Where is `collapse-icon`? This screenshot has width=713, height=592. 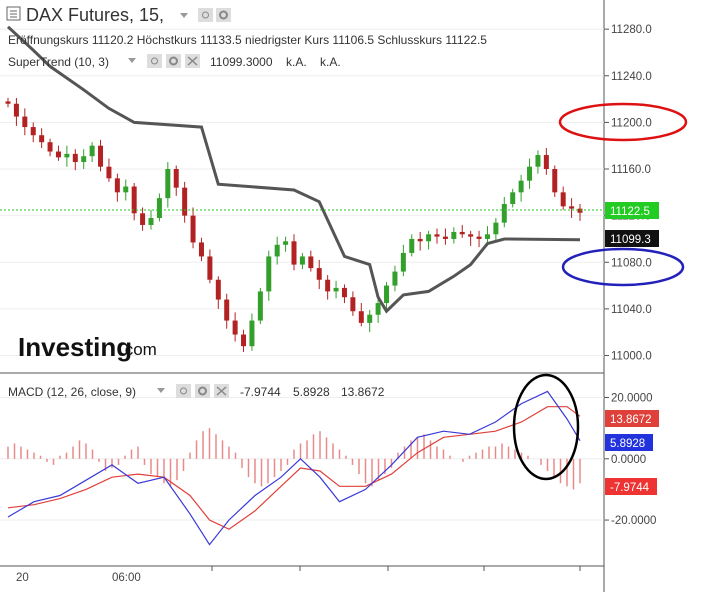 collapse-icon is located at coordinates (13, 13).